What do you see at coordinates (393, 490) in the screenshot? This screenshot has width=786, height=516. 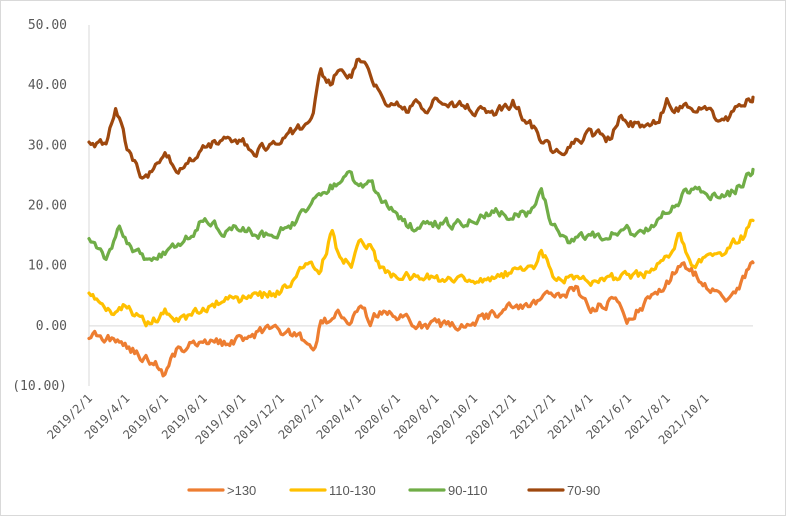 I see `legend: >130 110-130 90-110 70-90` at bounding box center [393, 490].